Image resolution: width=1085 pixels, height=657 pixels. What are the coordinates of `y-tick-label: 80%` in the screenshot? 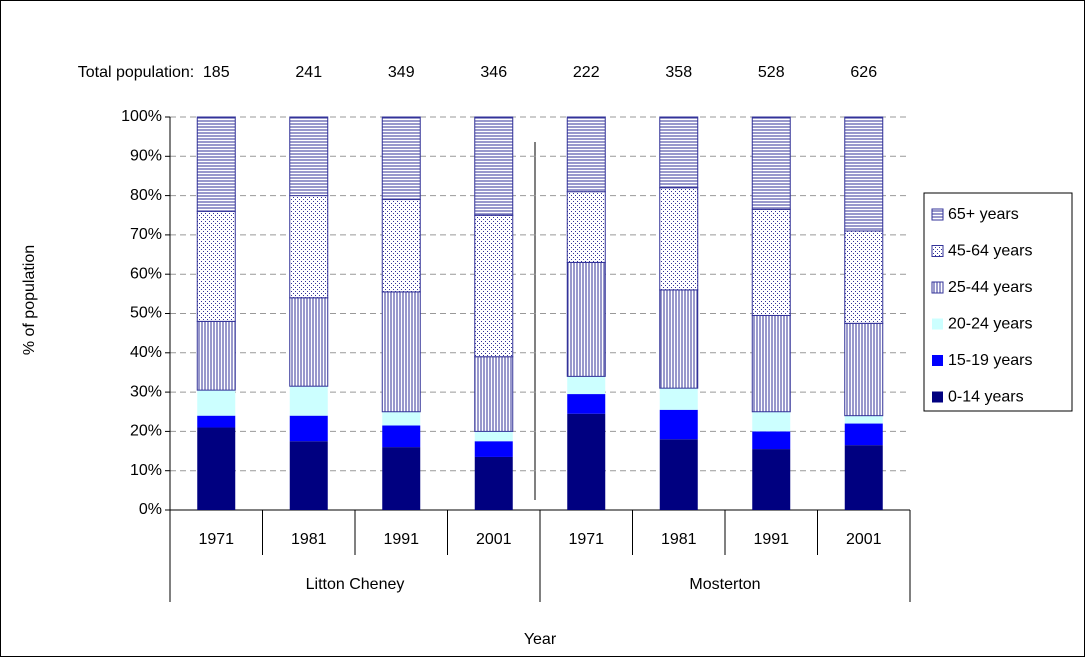 It's located at (146, 195).